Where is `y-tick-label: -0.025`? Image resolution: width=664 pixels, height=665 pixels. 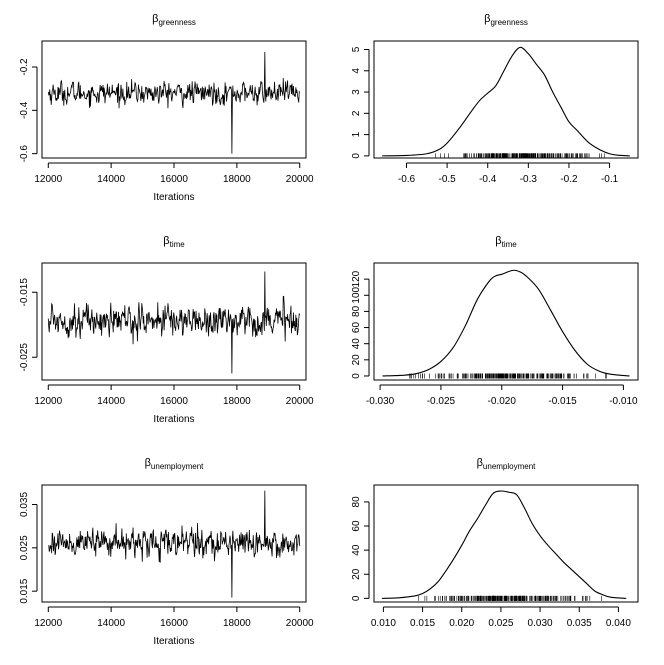
y-tick-label: -0.025 is located at coordinates (24, 357).